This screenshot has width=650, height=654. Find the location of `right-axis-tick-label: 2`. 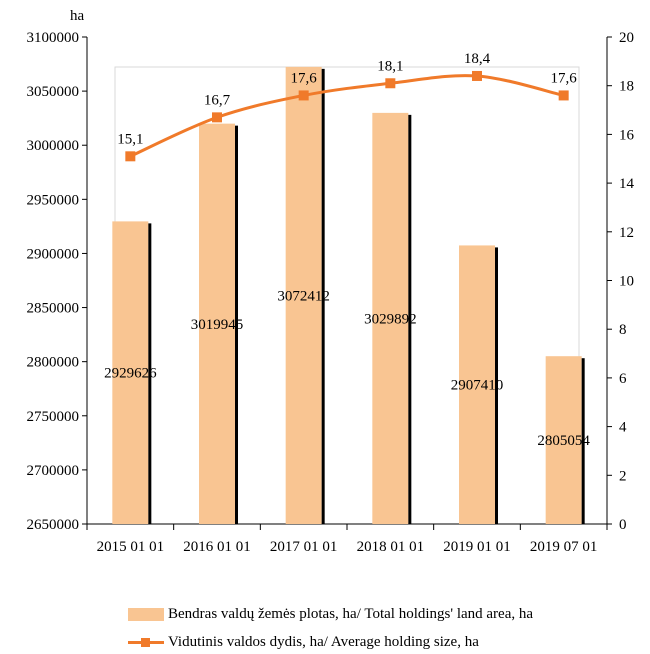

right-axis-tick-label: 2 is located at coordinates (623, 476).